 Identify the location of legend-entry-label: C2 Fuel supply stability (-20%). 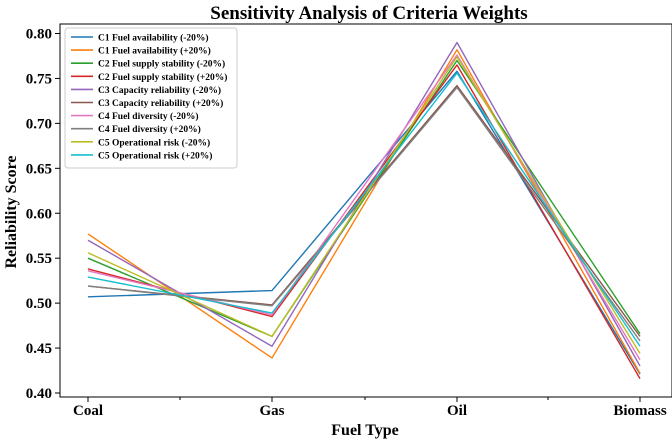
(161, 64).